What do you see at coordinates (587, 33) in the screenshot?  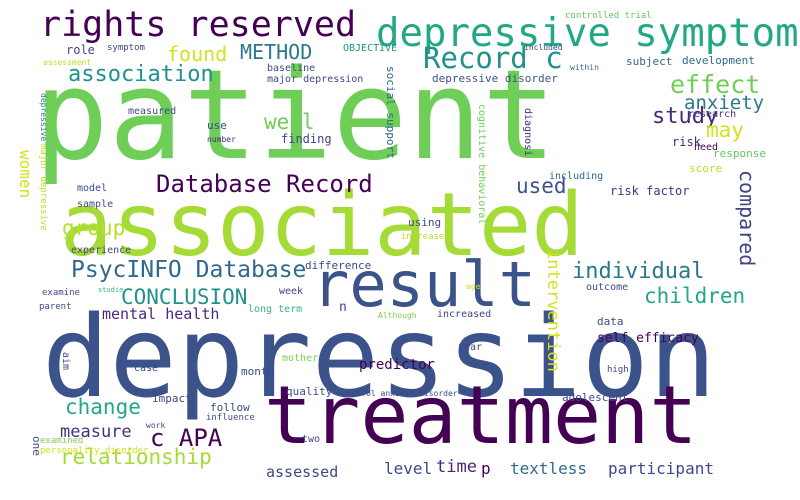 I see `word-depressive-symptom: depressive symptom` at bounding box center [587, 33].